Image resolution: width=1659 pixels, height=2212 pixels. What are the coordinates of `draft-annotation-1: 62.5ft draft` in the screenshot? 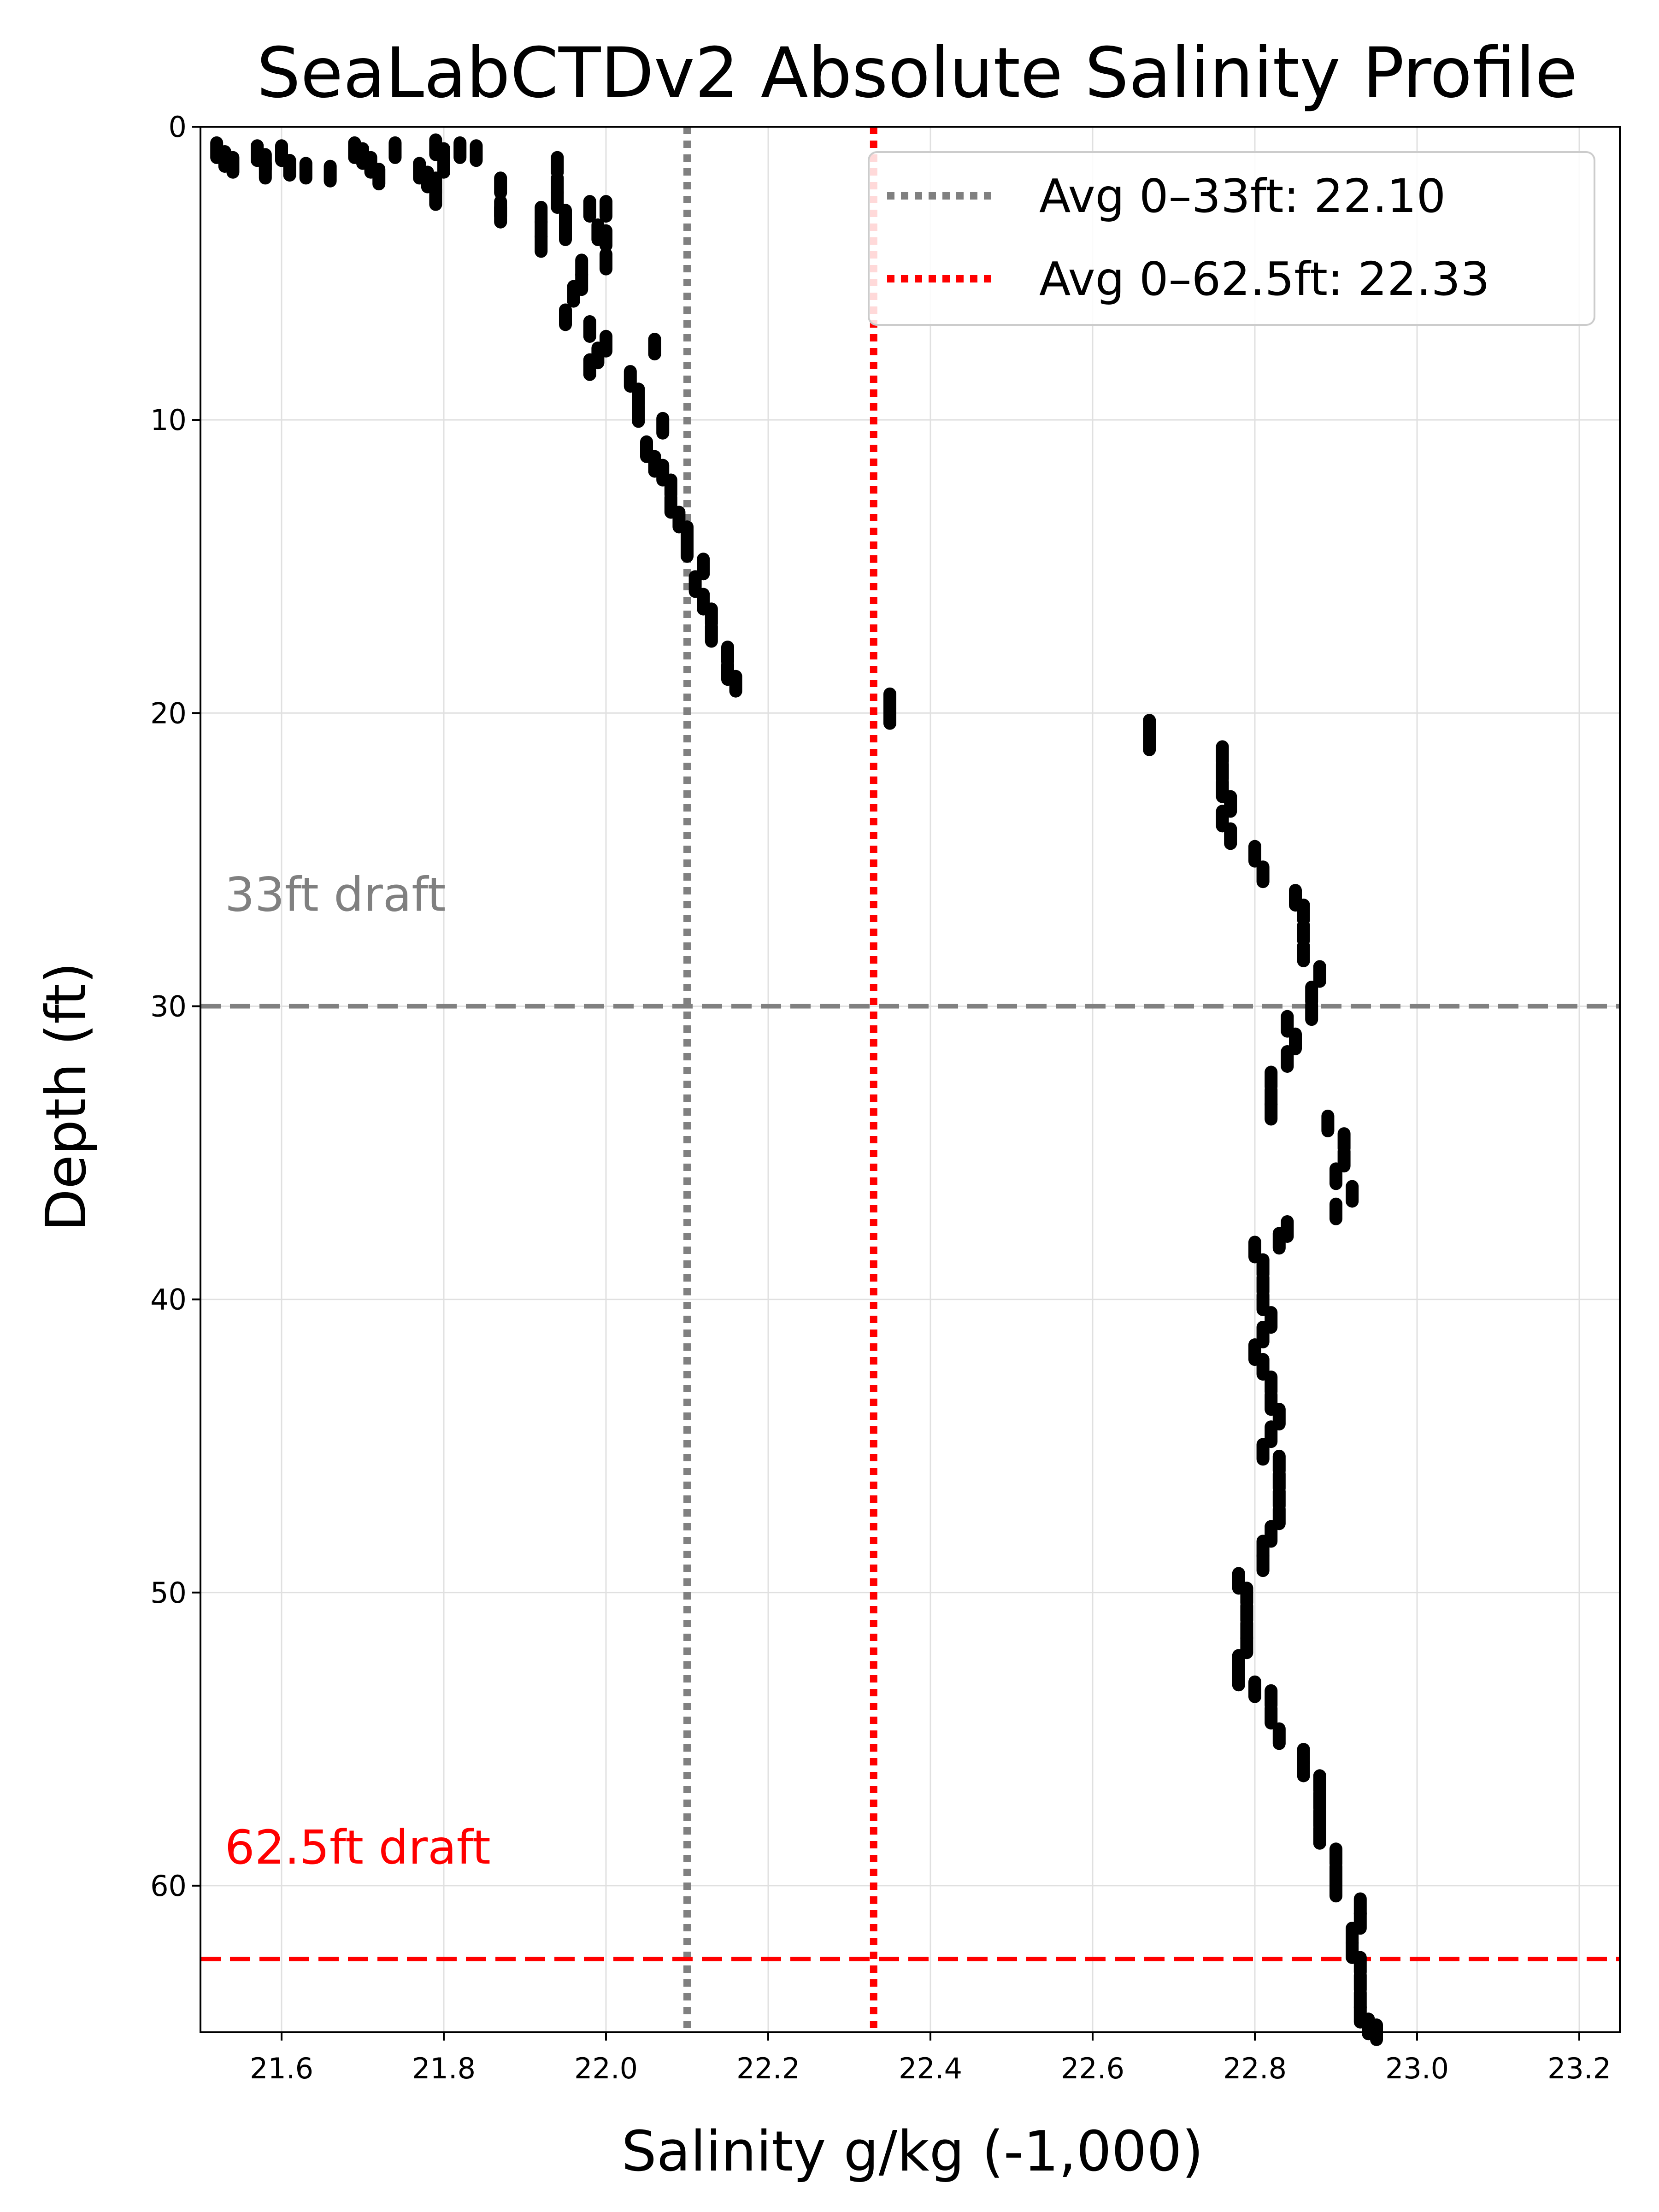 It's located at (358, 1847).